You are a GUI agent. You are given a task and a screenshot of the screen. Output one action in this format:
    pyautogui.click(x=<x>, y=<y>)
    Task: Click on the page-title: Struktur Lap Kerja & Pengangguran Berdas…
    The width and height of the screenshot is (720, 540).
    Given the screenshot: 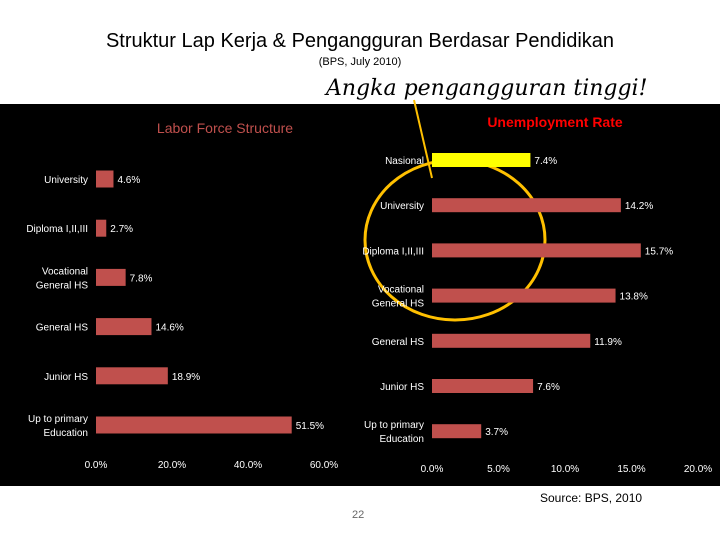 What is the action you would take?
    pyautogui.click(x=360, y=41)
    